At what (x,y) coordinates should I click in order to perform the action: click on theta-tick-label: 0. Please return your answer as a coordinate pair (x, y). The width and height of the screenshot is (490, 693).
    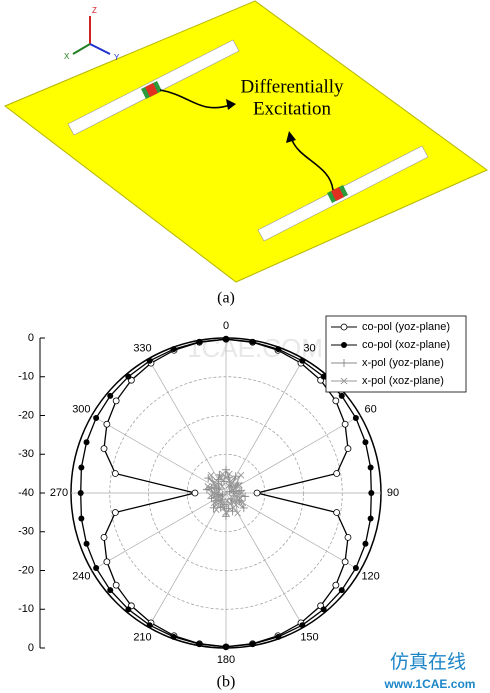
    Looking at the image, I should click on (226, 326).